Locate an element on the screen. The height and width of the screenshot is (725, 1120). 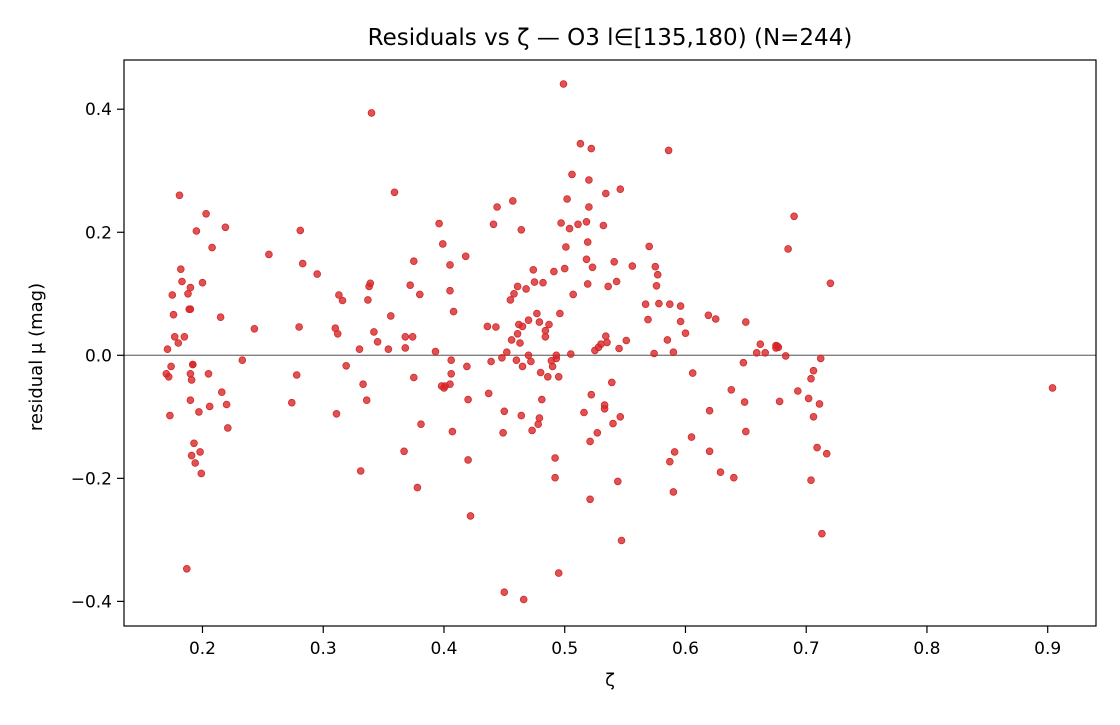
x-axis-label: ζ is located at coordinates (610, 680).